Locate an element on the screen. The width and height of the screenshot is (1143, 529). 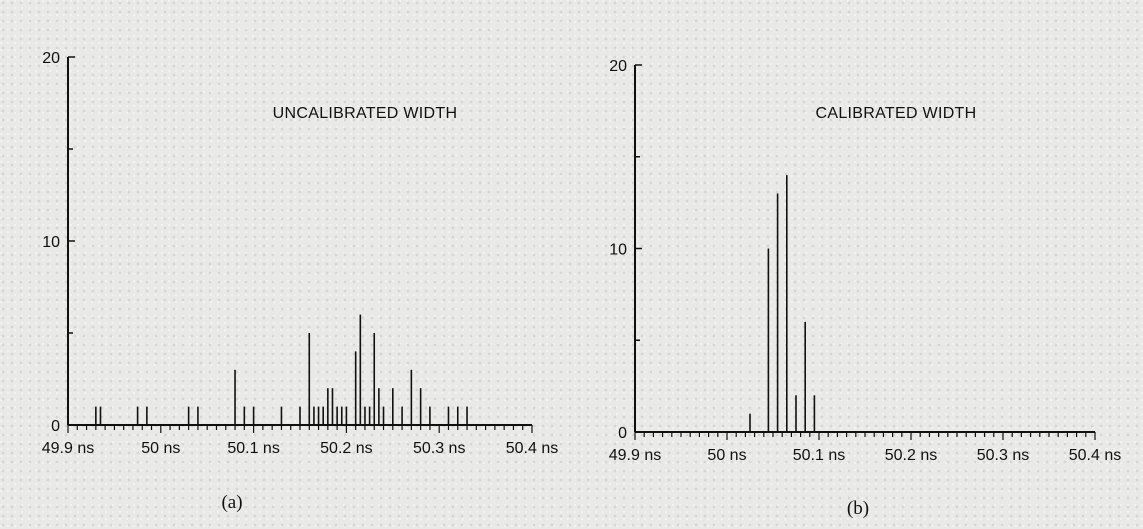
chart-title: CALIBRATED WIDTH is located at coordinates (896, 113).